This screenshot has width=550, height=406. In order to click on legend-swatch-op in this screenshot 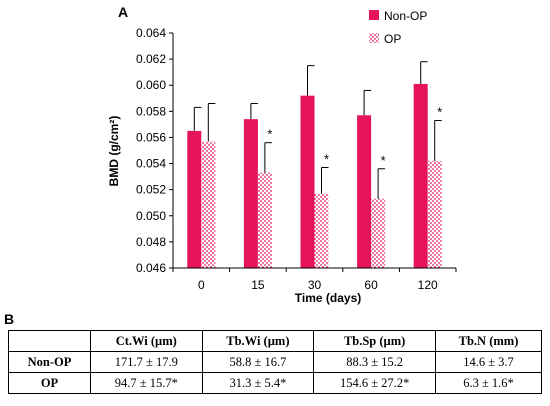, I will do `click(374, 38)`.